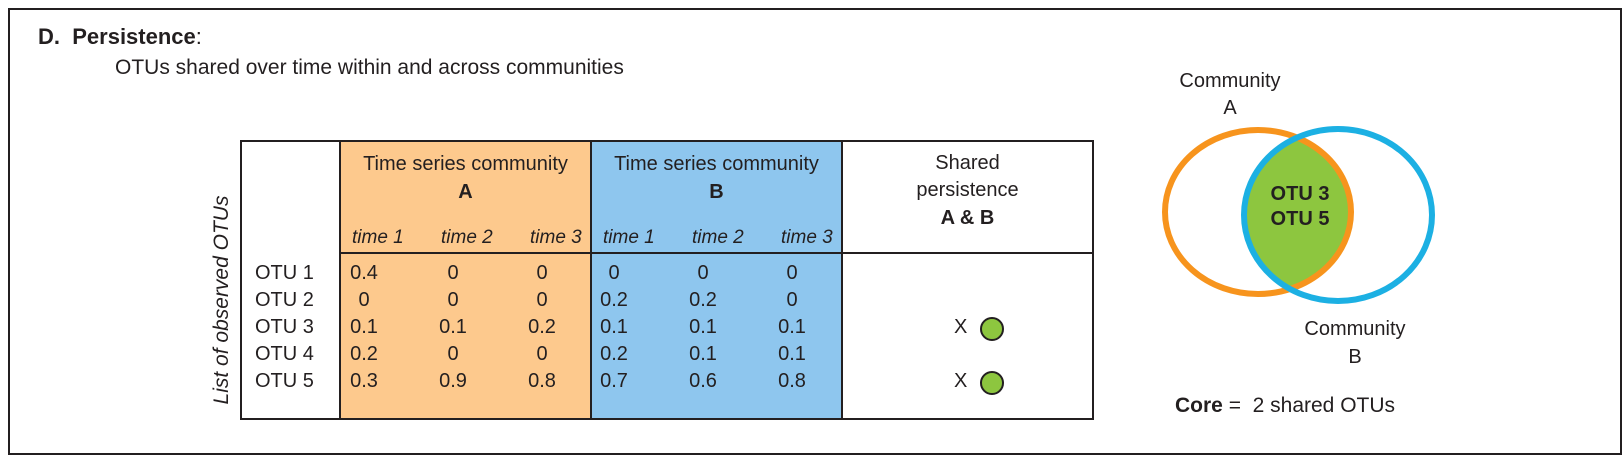 The width and height of the screenshot is (1624, 463). Describe the element at coordinates (716, 192) in the screenshot. I see `group-b-letter: B` at that location.